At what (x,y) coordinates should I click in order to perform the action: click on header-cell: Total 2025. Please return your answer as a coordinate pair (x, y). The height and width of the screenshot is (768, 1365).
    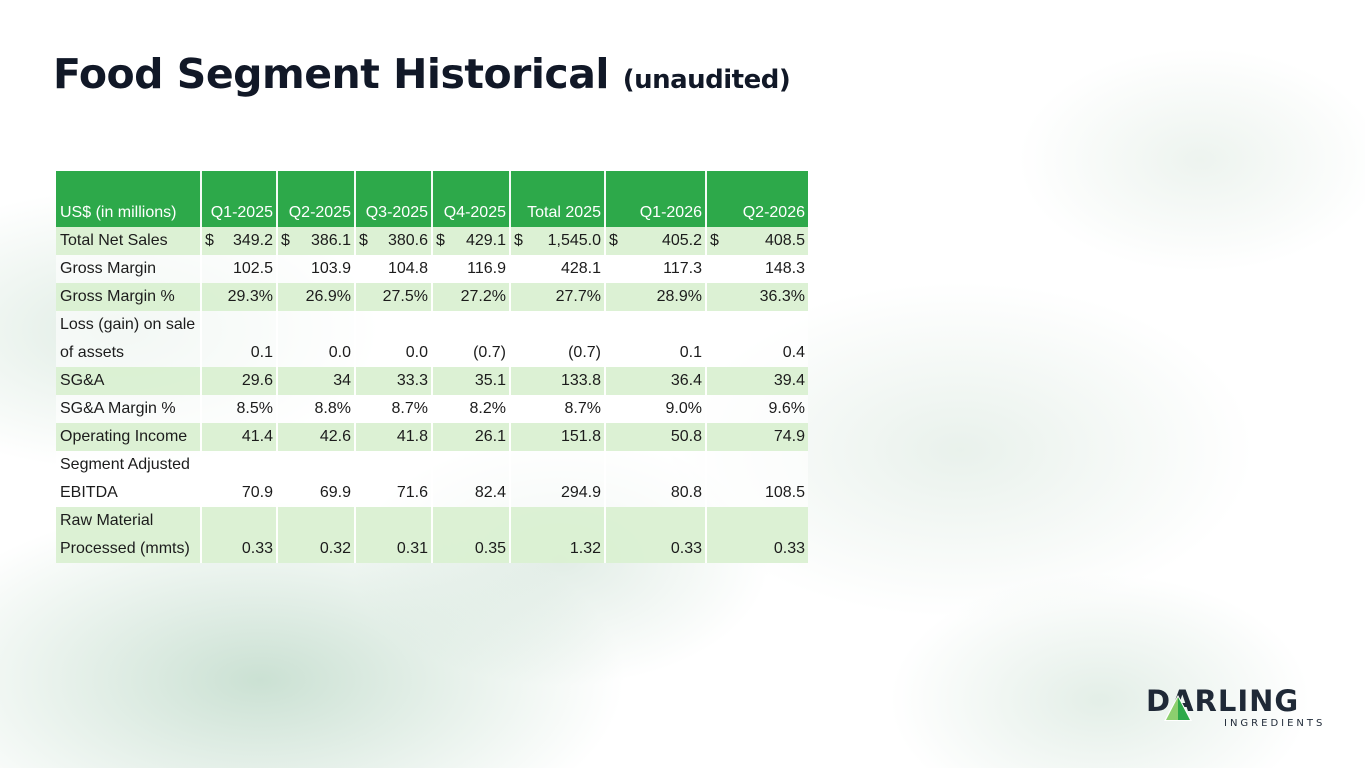
    Looking at the image, I should click on (556, 199).